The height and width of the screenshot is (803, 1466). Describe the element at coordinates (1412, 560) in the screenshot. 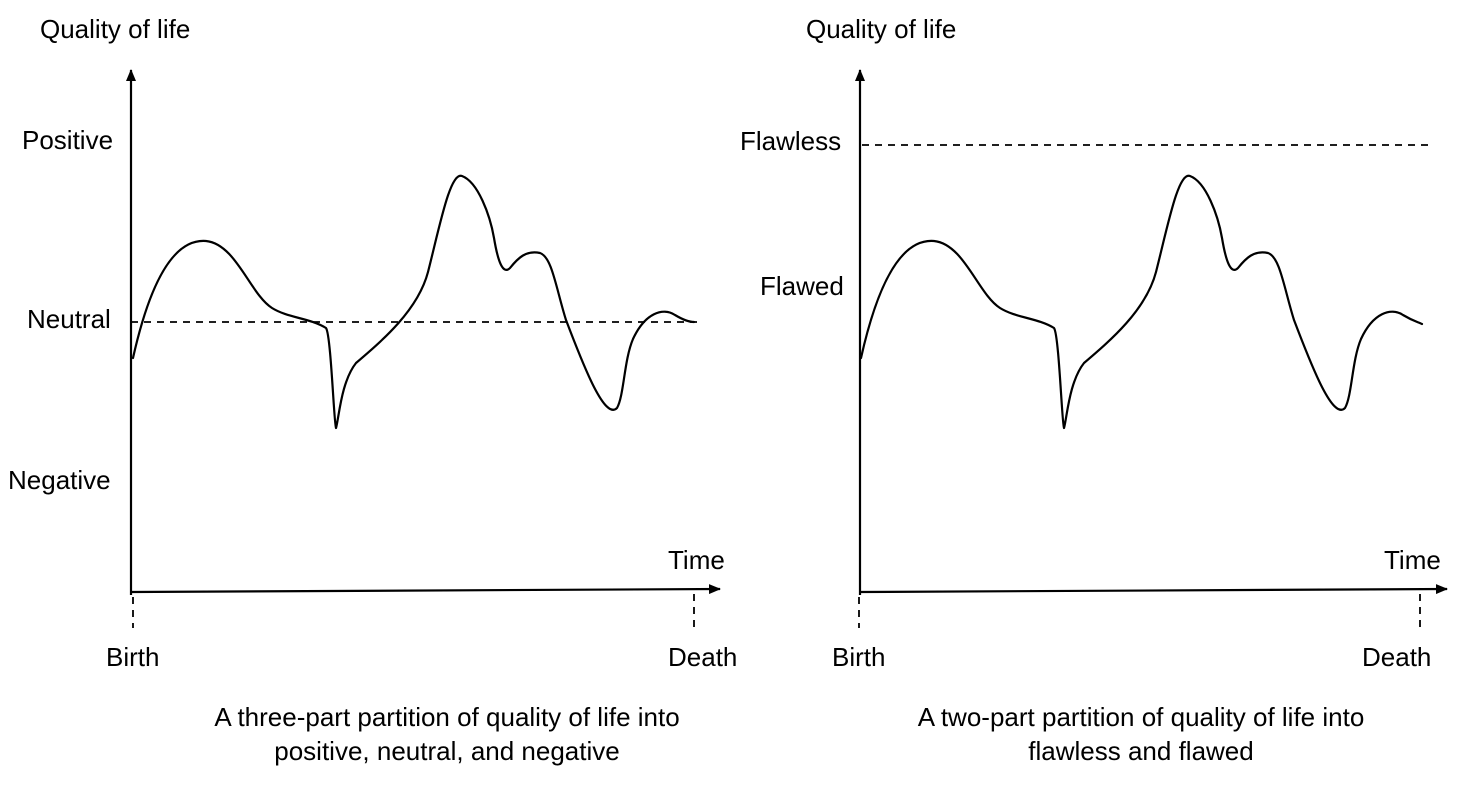

I see `right-x-axis-label: Time` at that location.